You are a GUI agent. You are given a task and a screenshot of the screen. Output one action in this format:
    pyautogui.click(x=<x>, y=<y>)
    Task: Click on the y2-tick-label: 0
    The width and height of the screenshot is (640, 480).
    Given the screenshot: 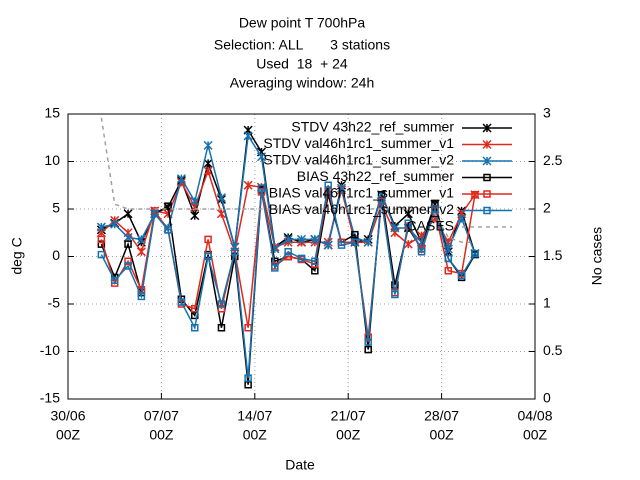 What is the action you would take?
    pyautogui.click(x=547, y=398)
    